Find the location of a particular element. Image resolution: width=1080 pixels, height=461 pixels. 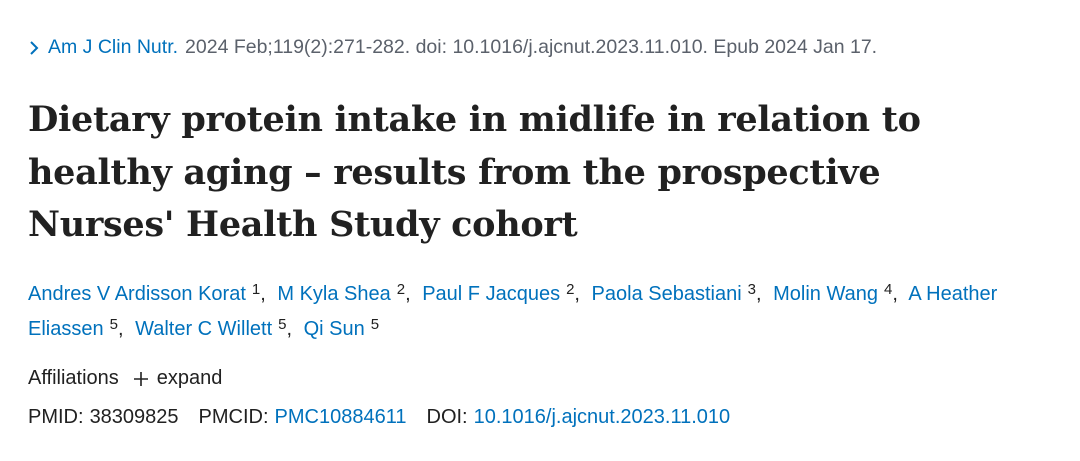

author: Qi Sun 5 is located at coordinates (341, 328).